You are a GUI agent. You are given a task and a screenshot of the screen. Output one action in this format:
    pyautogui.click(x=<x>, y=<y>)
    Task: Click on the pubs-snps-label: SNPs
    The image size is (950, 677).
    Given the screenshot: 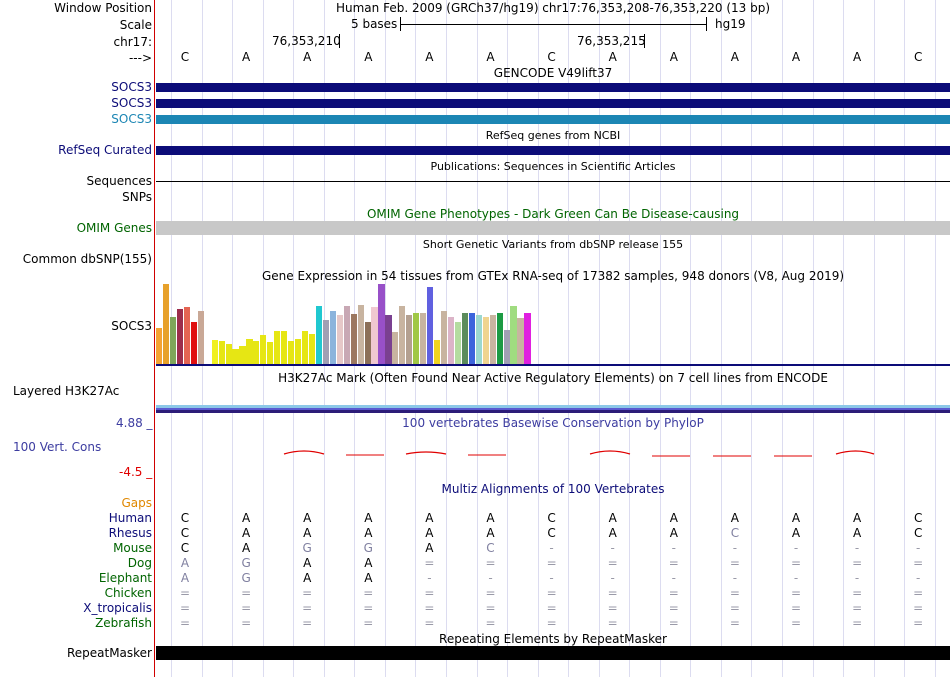 What is the action you would take?
    pyautogui.click(x=137, y=197)
    